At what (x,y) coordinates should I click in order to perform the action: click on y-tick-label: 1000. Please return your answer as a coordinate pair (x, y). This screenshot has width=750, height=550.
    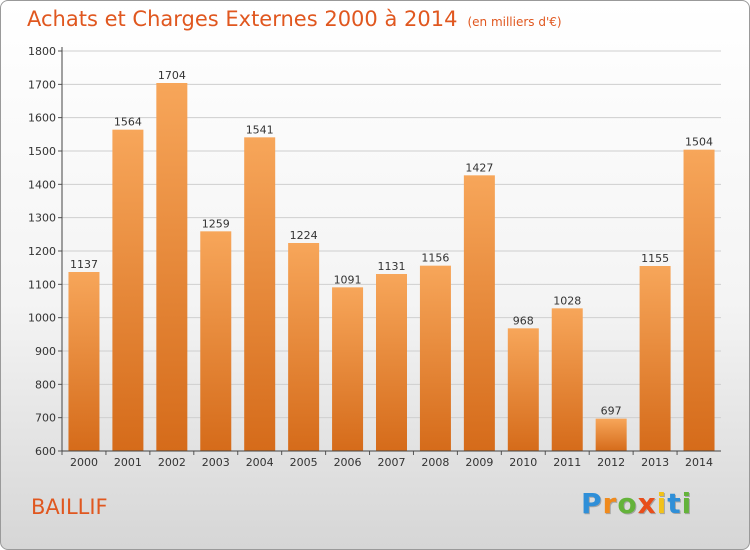
    Looking at the image, I should click on (42, 318).